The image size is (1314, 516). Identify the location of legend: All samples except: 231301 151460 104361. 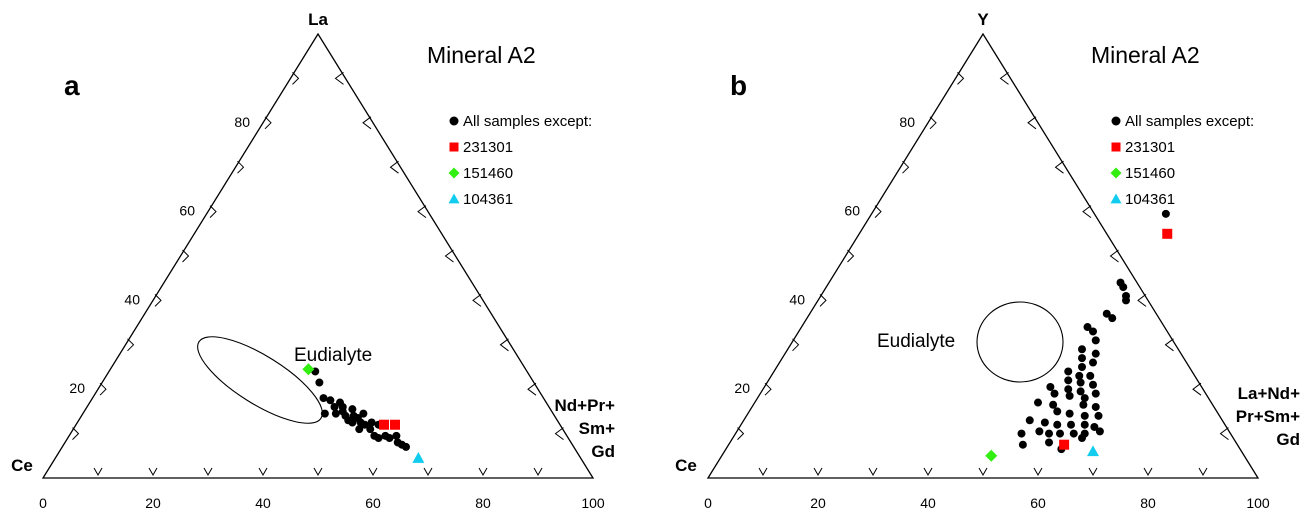
(520, 160).